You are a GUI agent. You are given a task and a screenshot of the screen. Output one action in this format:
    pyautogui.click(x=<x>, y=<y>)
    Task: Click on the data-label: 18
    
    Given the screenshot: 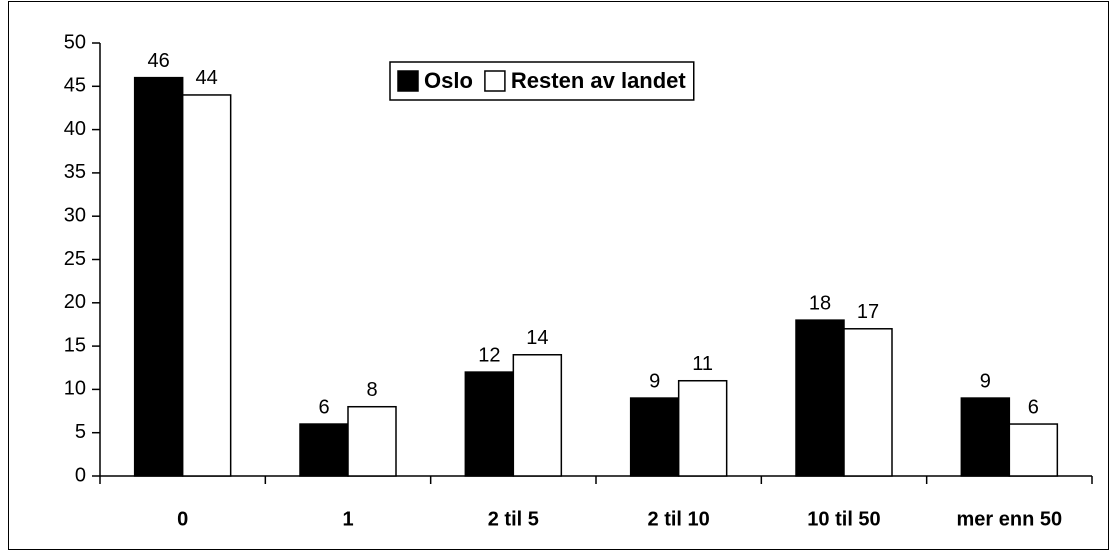 What is the action you would take?
    pyautogui.click(x=820, y=303)
    